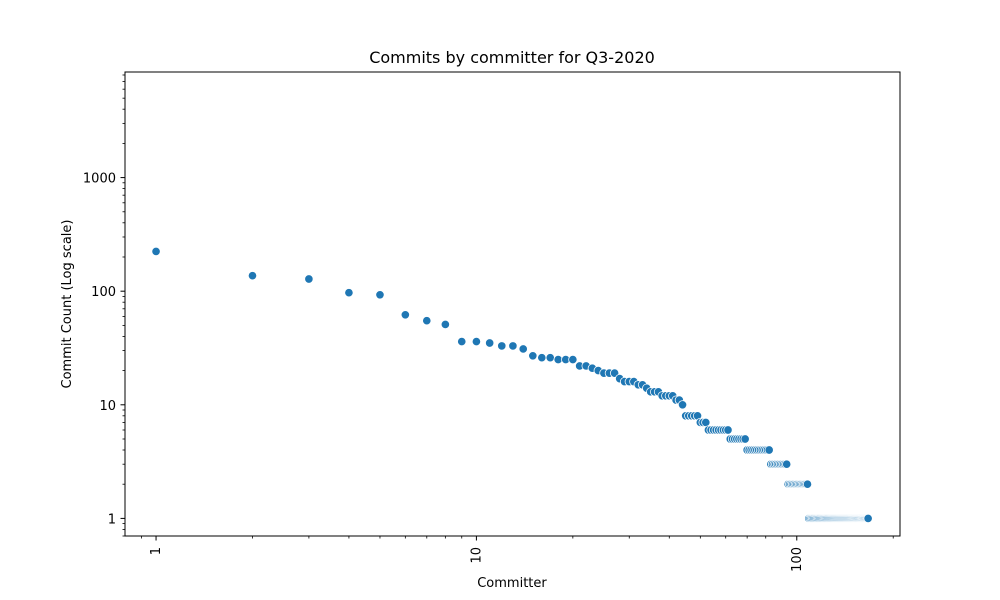 The height and width of the screenshot is (600, 1000). Describe the element at coordinates (103, 292) in the screenshot. I see `y-tick-label: 100` at that location.